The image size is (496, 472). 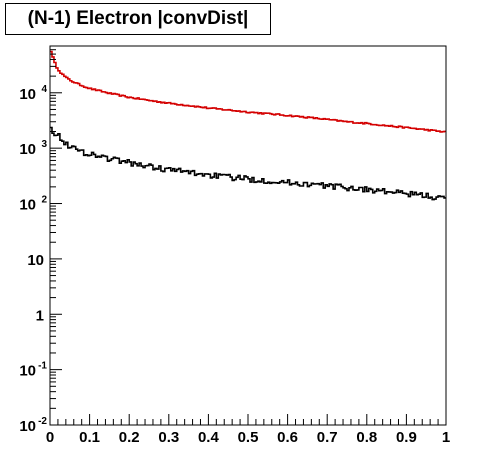 What do you see at coordinates (129, 437) in the screenshot?
I see `x-tick-label: 0.2` at bounding box center [129, 437].